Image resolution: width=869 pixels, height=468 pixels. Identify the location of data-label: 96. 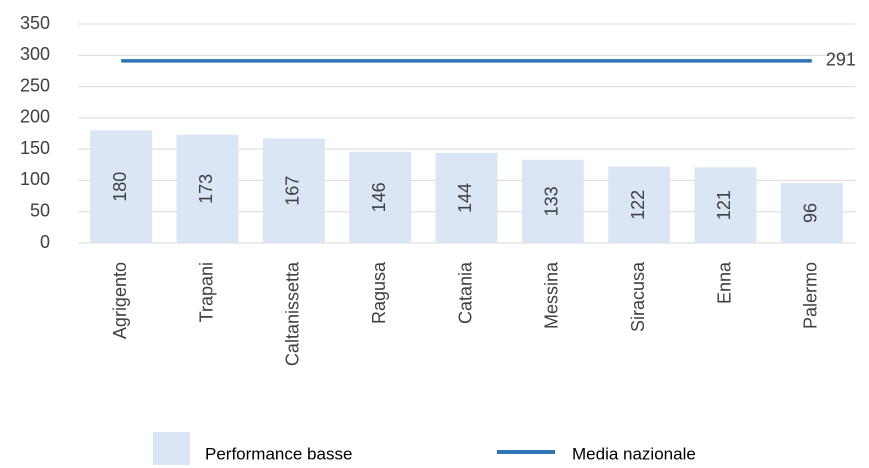
(811, 213).